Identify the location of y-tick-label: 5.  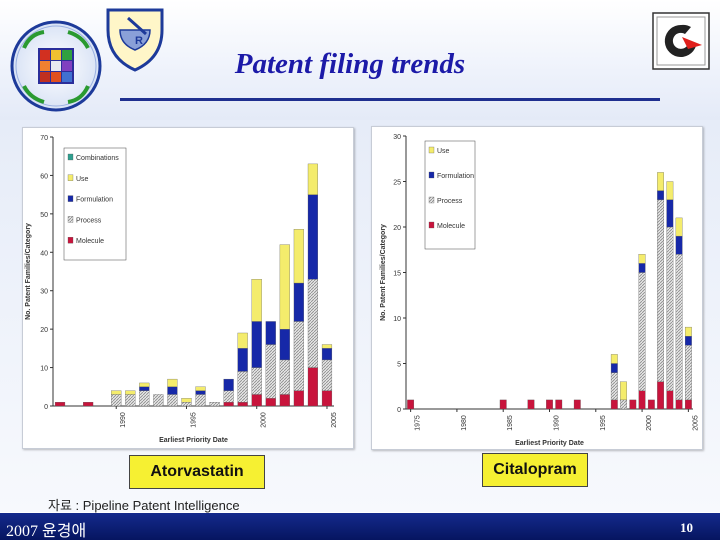
(399, 365).